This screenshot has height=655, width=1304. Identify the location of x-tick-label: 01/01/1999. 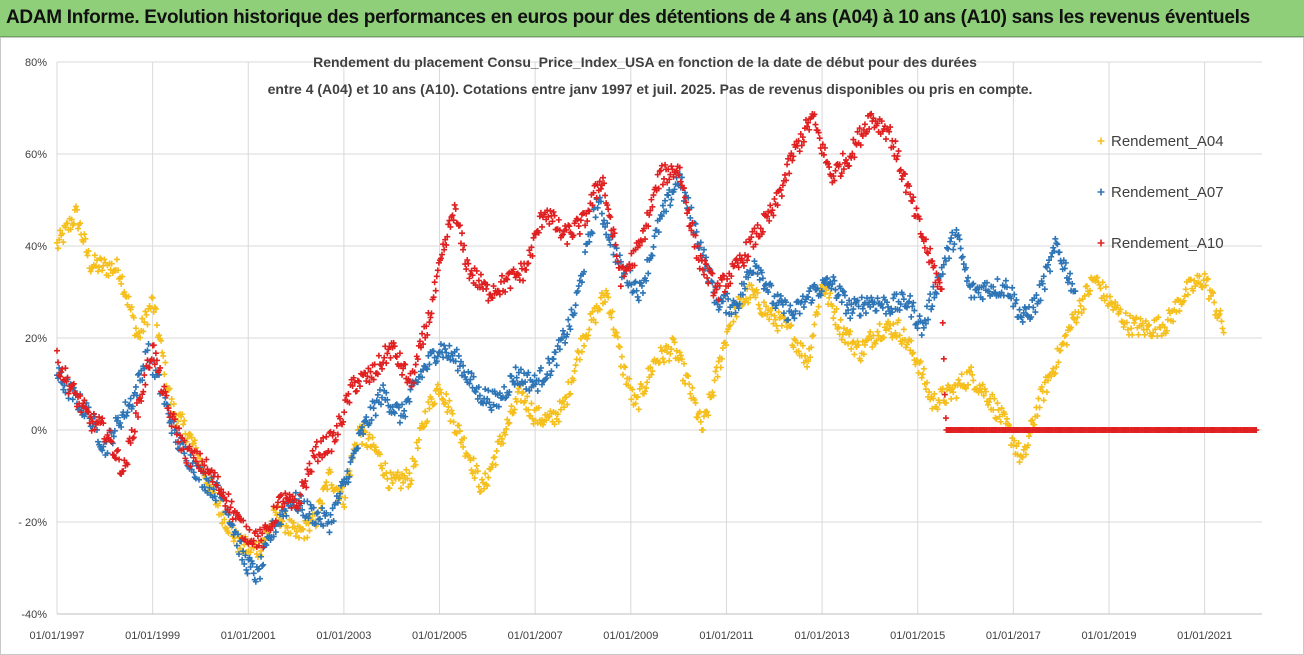
(152, 636).